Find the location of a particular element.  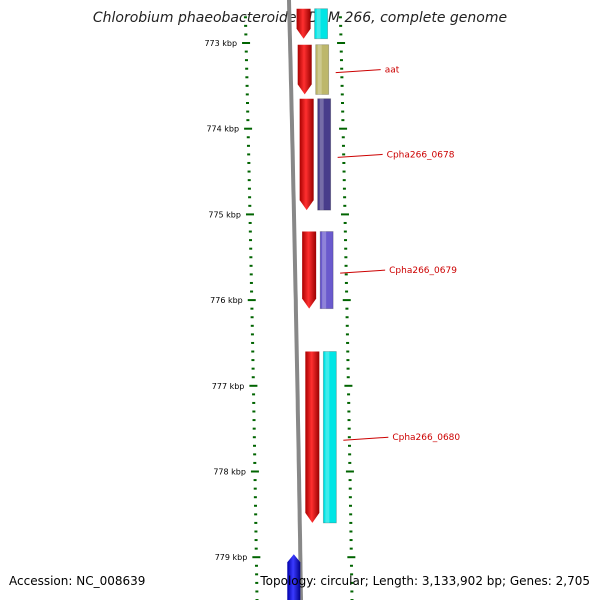

gene-label: aat is located at coordinates (392, 71).